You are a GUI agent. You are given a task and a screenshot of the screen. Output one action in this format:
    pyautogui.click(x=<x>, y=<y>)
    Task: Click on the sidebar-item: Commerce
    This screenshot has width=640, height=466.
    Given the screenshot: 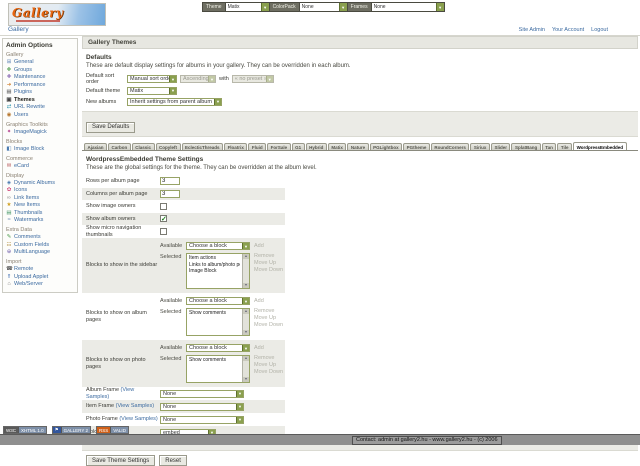 What is the action you would take?
    pyautogui.click(x=41, y=158)
    